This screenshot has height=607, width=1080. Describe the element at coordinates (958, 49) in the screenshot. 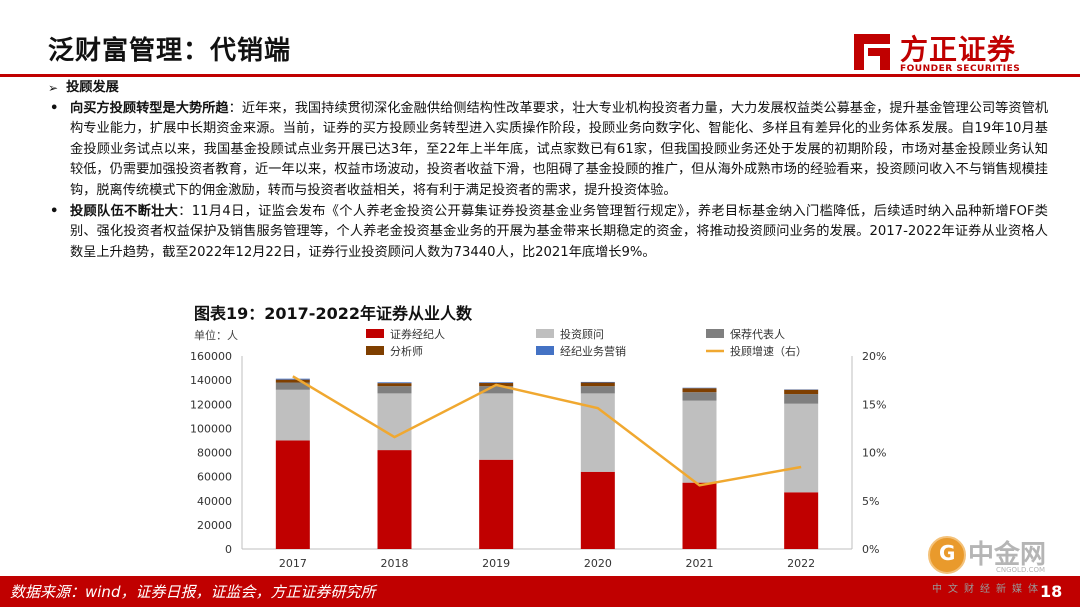

I see `logo-cn-text: 方正证券` at that location.